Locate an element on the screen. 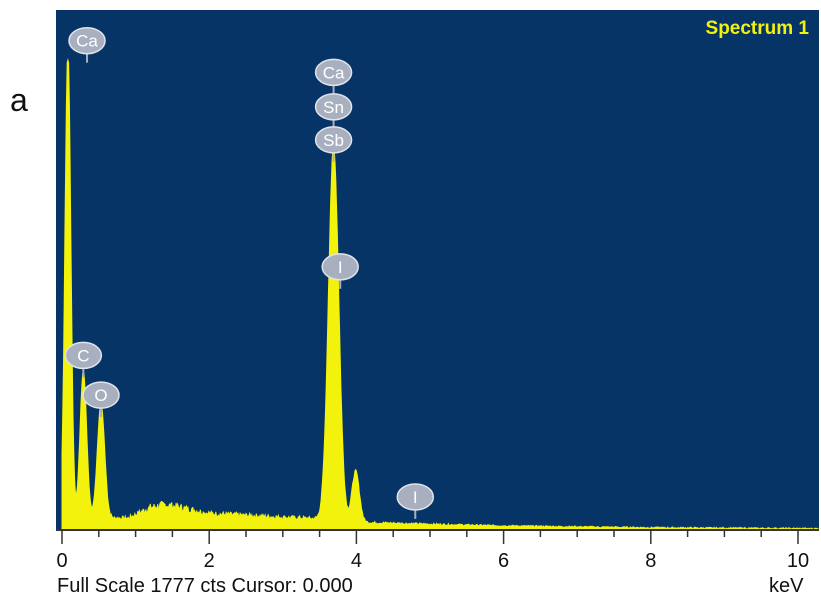  x-tick-label: 8 is located at coordinates (650, 560).